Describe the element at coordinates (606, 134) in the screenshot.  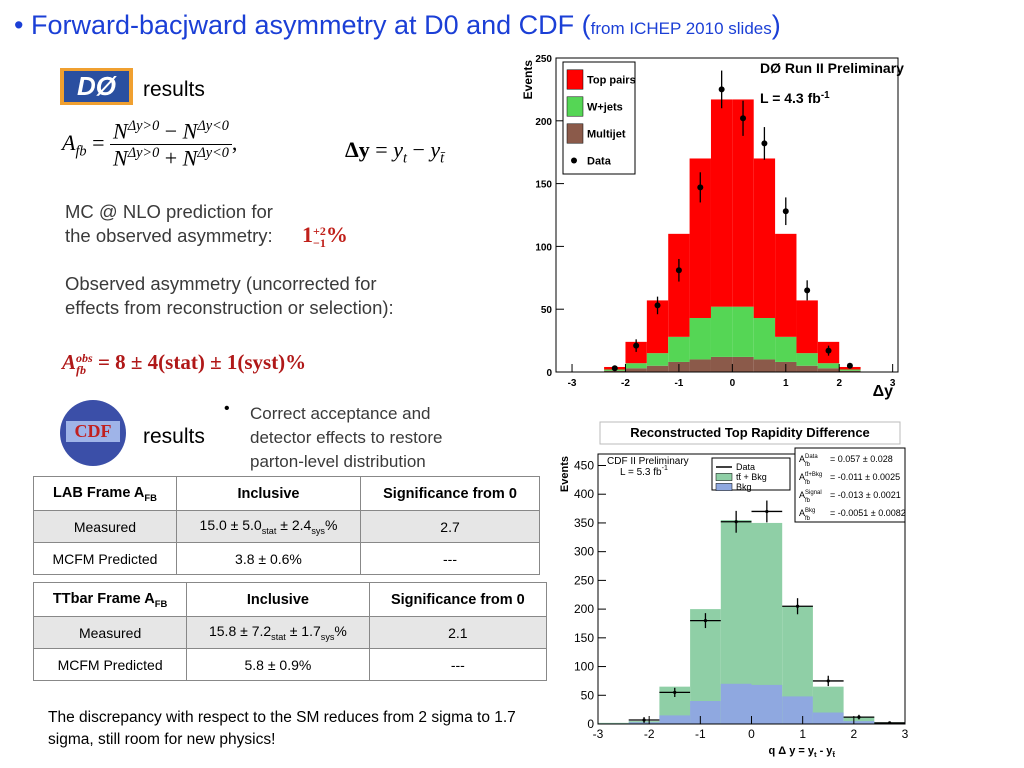
I see `legend-label: Multijet` at that location.